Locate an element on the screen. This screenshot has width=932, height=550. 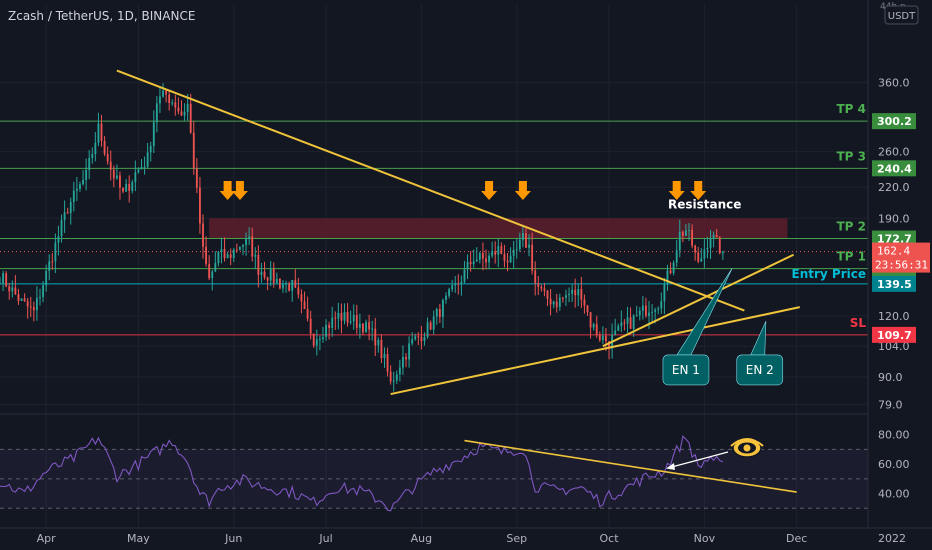
trendline-ascending-short is located at coordinates (698, 300).